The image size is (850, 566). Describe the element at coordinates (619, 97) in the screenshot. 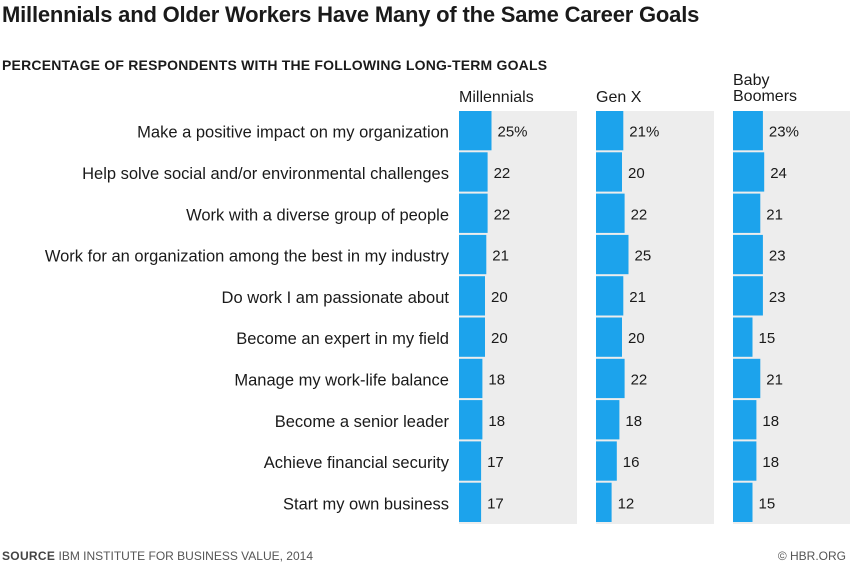

I see `series-header-gen-x: Gen X` at that location.